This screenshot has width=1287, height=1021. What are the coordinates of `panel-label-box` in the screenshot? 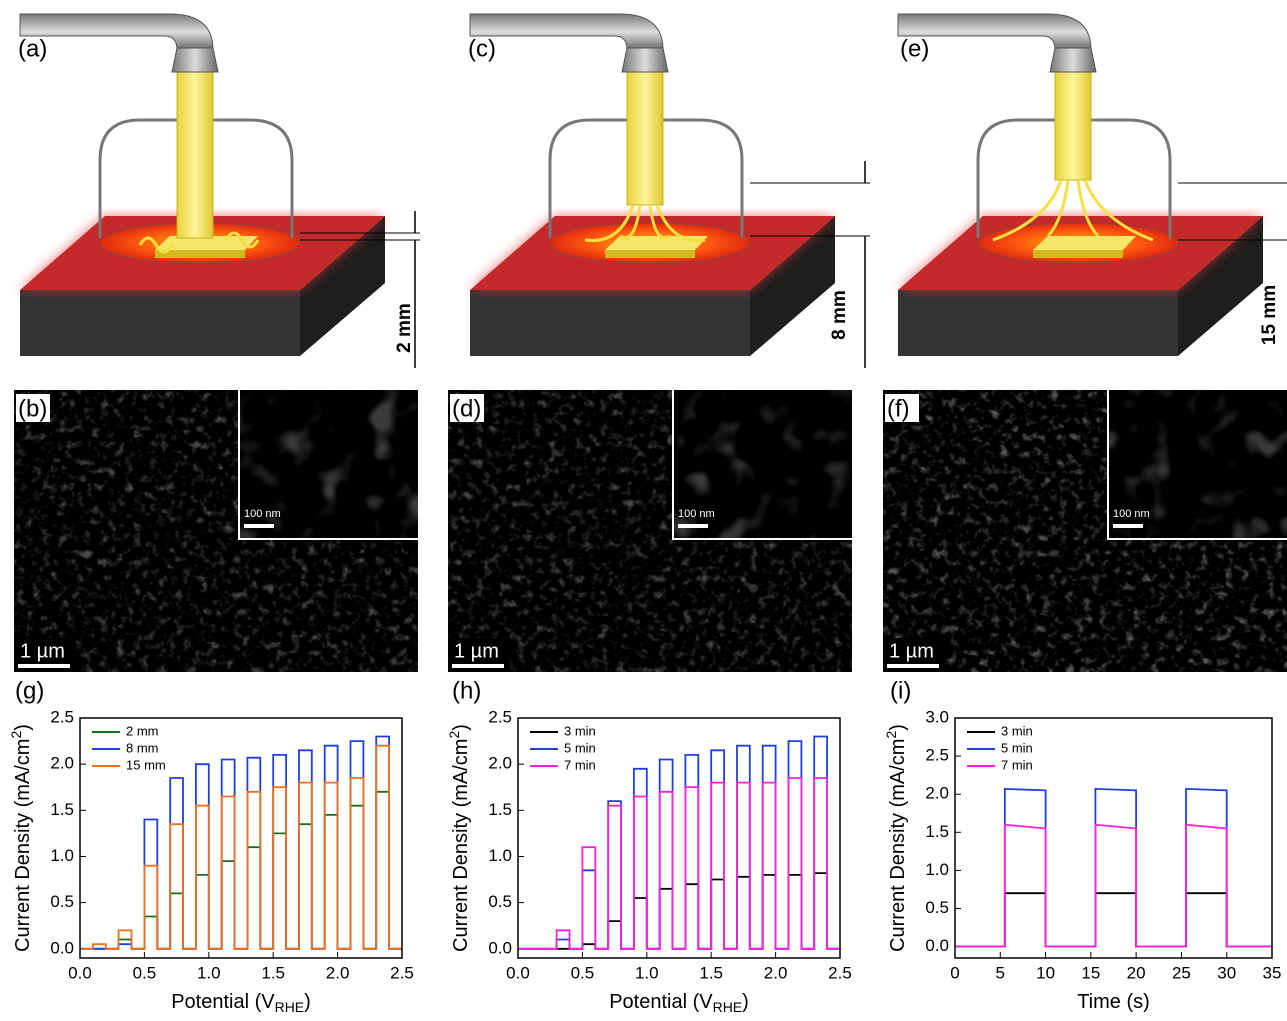 It's located at (467, 408).